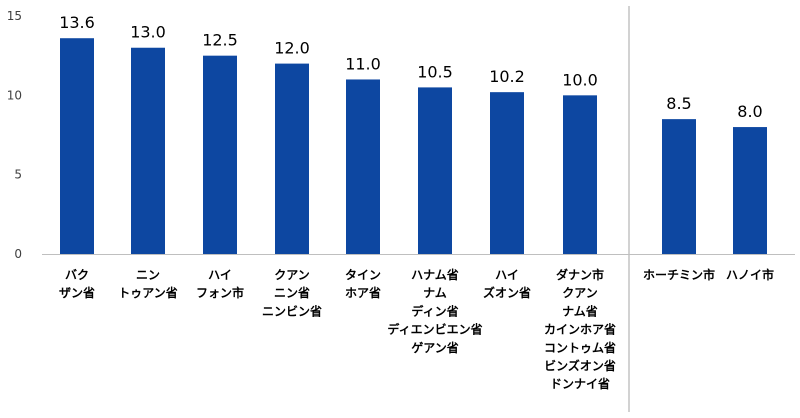 The image size is (800, 418). Describe the element at coordinates (18, 175) in the screenshot. I see `y-tick-label: 5` at that location.